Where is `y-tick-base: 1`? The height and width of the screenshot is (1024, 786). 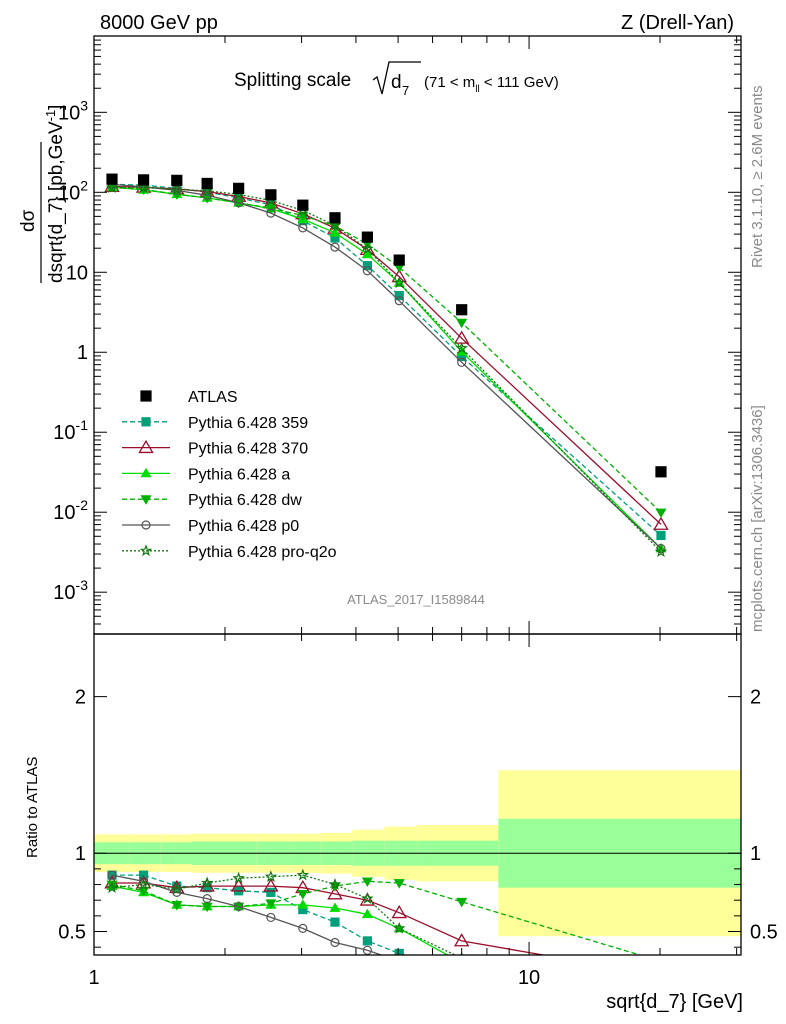 y-tick-base: 1 is located at coordinates (82, 353).